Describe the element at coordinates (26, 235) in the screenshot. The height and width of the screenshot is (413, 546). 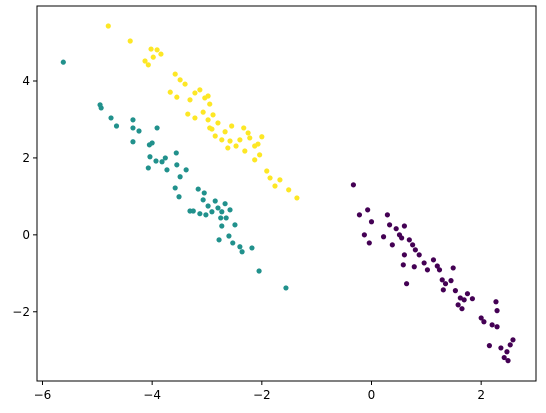
I see `y-tick-label: 0` at that location.